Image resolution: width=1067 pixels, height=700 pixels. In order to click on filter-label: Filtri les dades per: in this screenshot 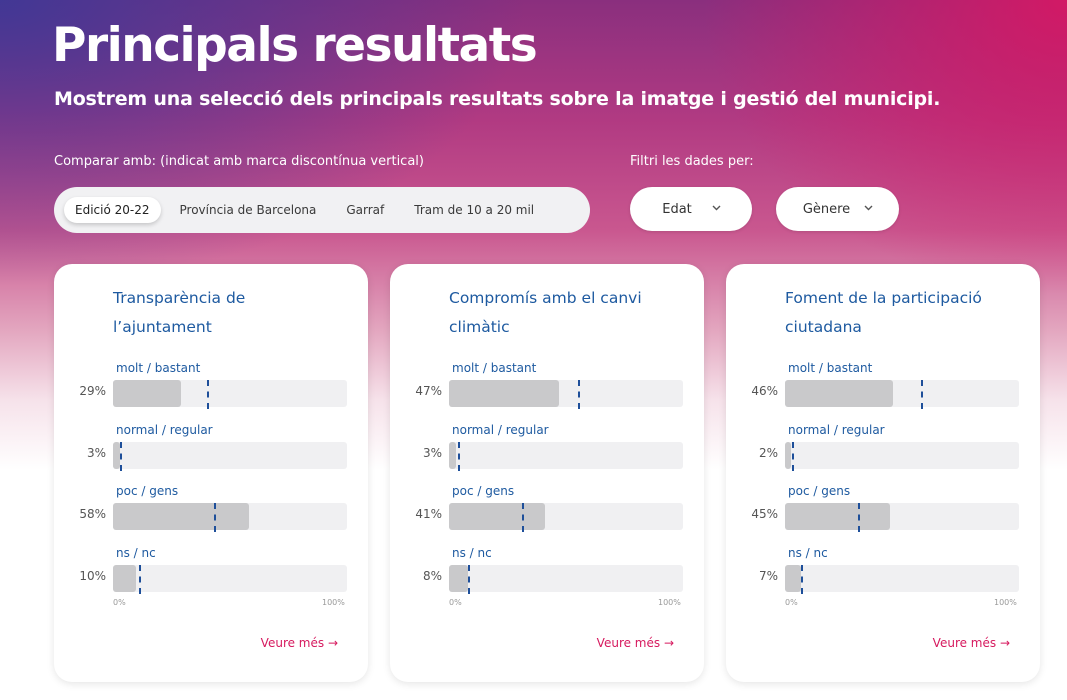, I will do `click(692, 161)`.